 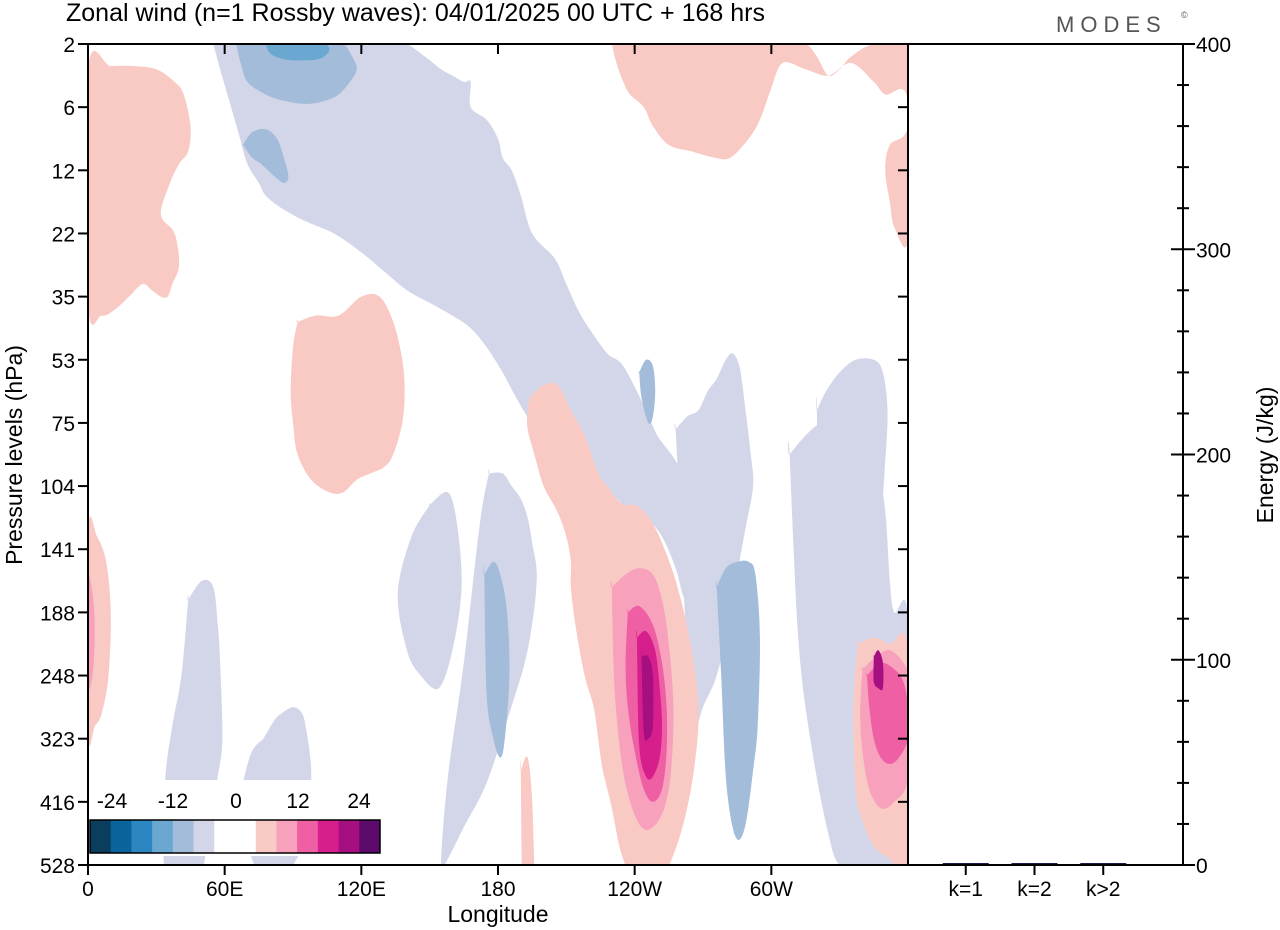 What do you see at coordinates (634, 889) in the screenshot?
I see `x-tick-label: 120W` at bounding box center [634, 889].